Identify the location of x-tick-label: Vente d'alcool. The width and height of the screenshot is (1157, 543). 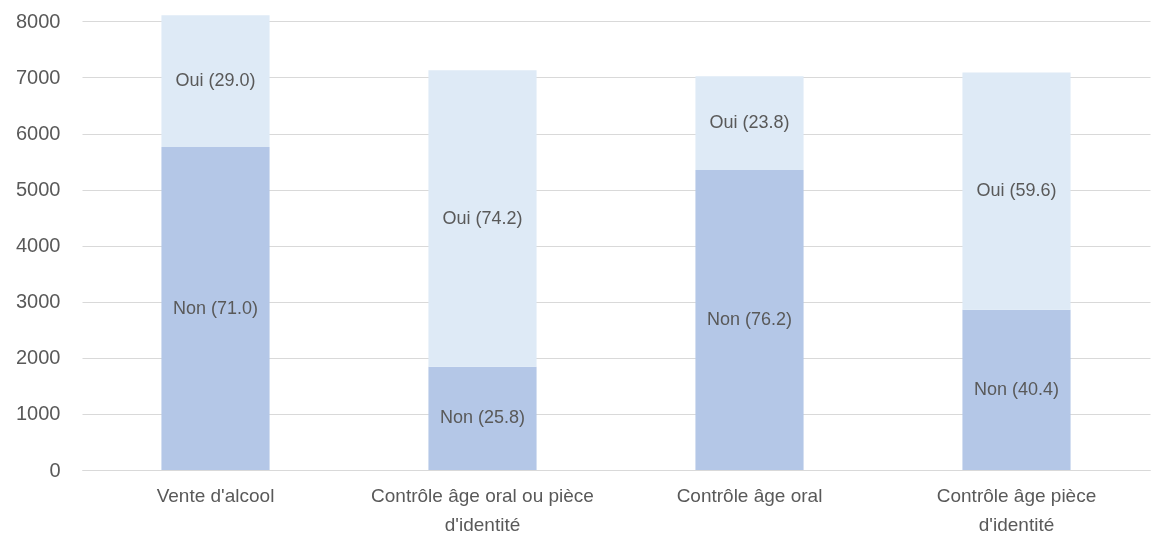
(215, 495).